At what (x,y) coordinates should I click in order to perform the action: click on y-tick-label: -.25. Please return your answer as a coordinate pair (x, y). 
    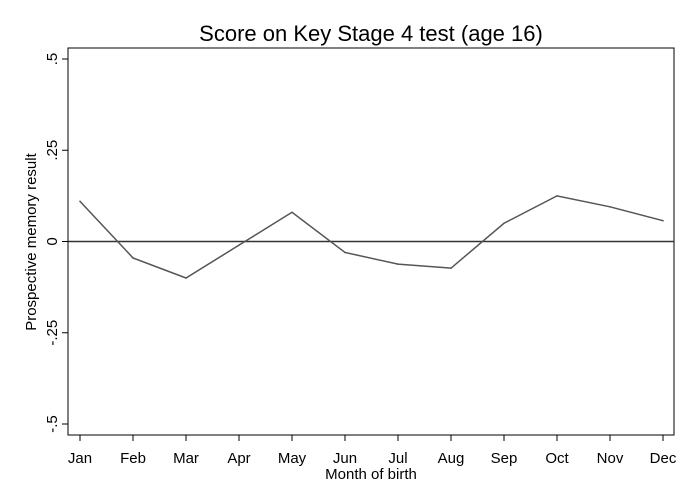
    Looking at the image, I should click on (52, 333).